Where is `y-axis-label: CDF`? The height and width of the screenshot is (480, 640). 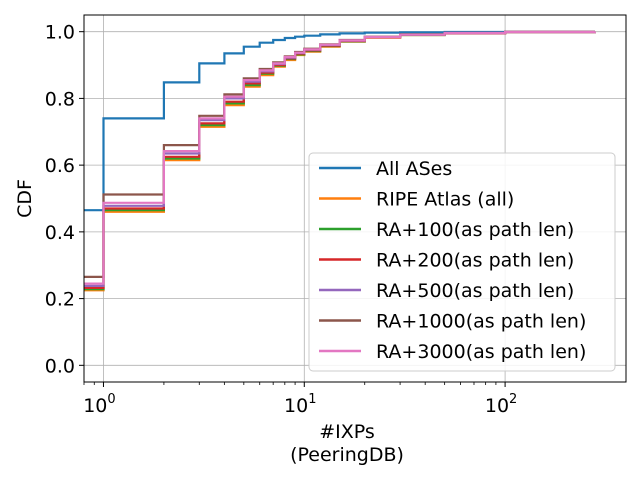 y-axis-label: CDF is located at coordinates (25, 198).